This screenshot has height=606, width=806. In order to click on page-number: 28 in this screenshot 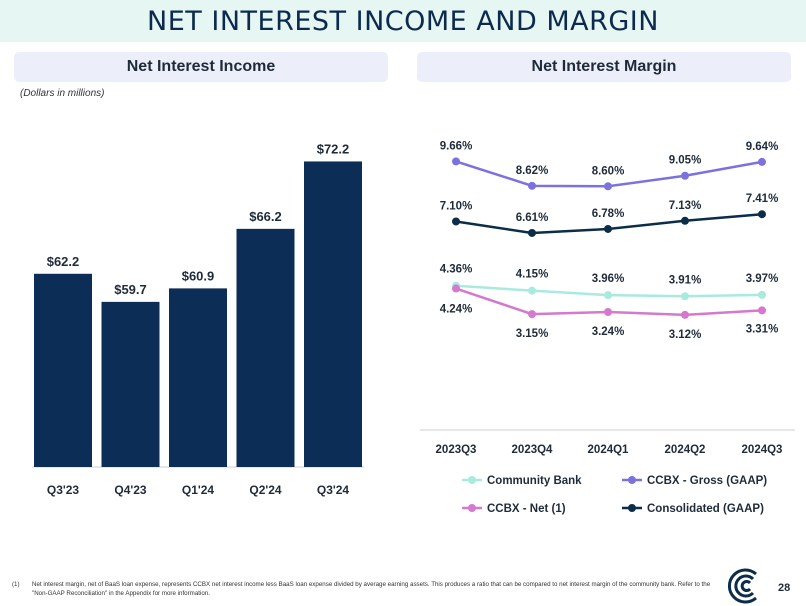, I will do `click(784, 588)`.